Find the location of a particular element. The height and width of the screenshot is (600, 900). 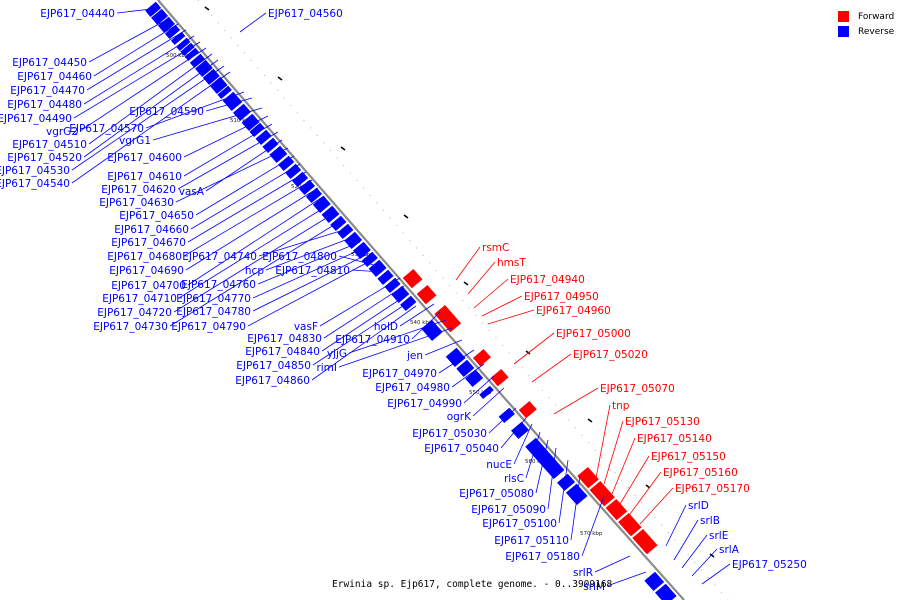

reverse-gene-leader-rlsc is located at coordinates (533, 455).